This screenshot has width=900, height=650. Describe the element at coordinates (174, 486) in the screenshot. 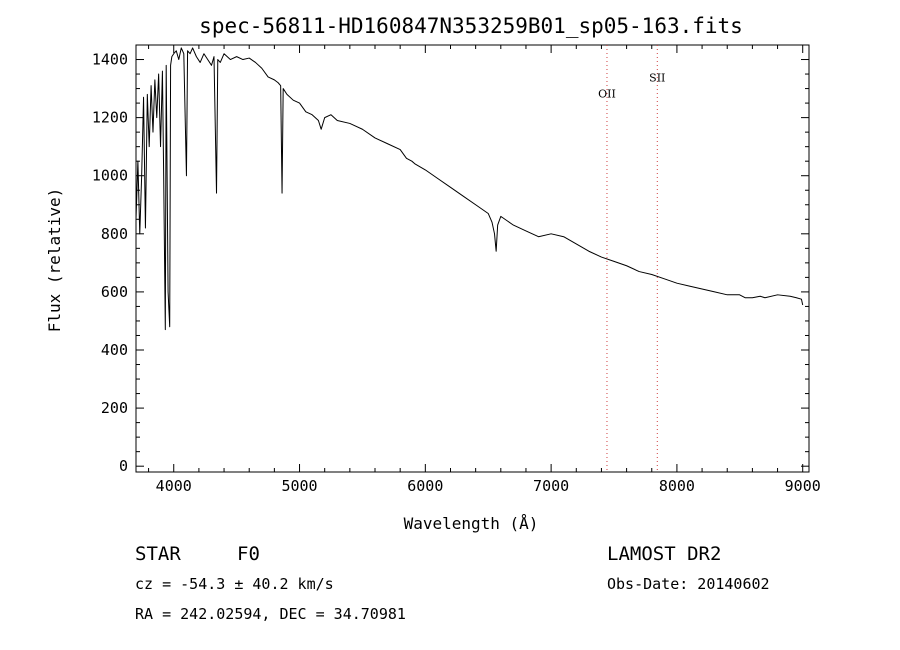

I see `x-tick-label: 4000` at that location.